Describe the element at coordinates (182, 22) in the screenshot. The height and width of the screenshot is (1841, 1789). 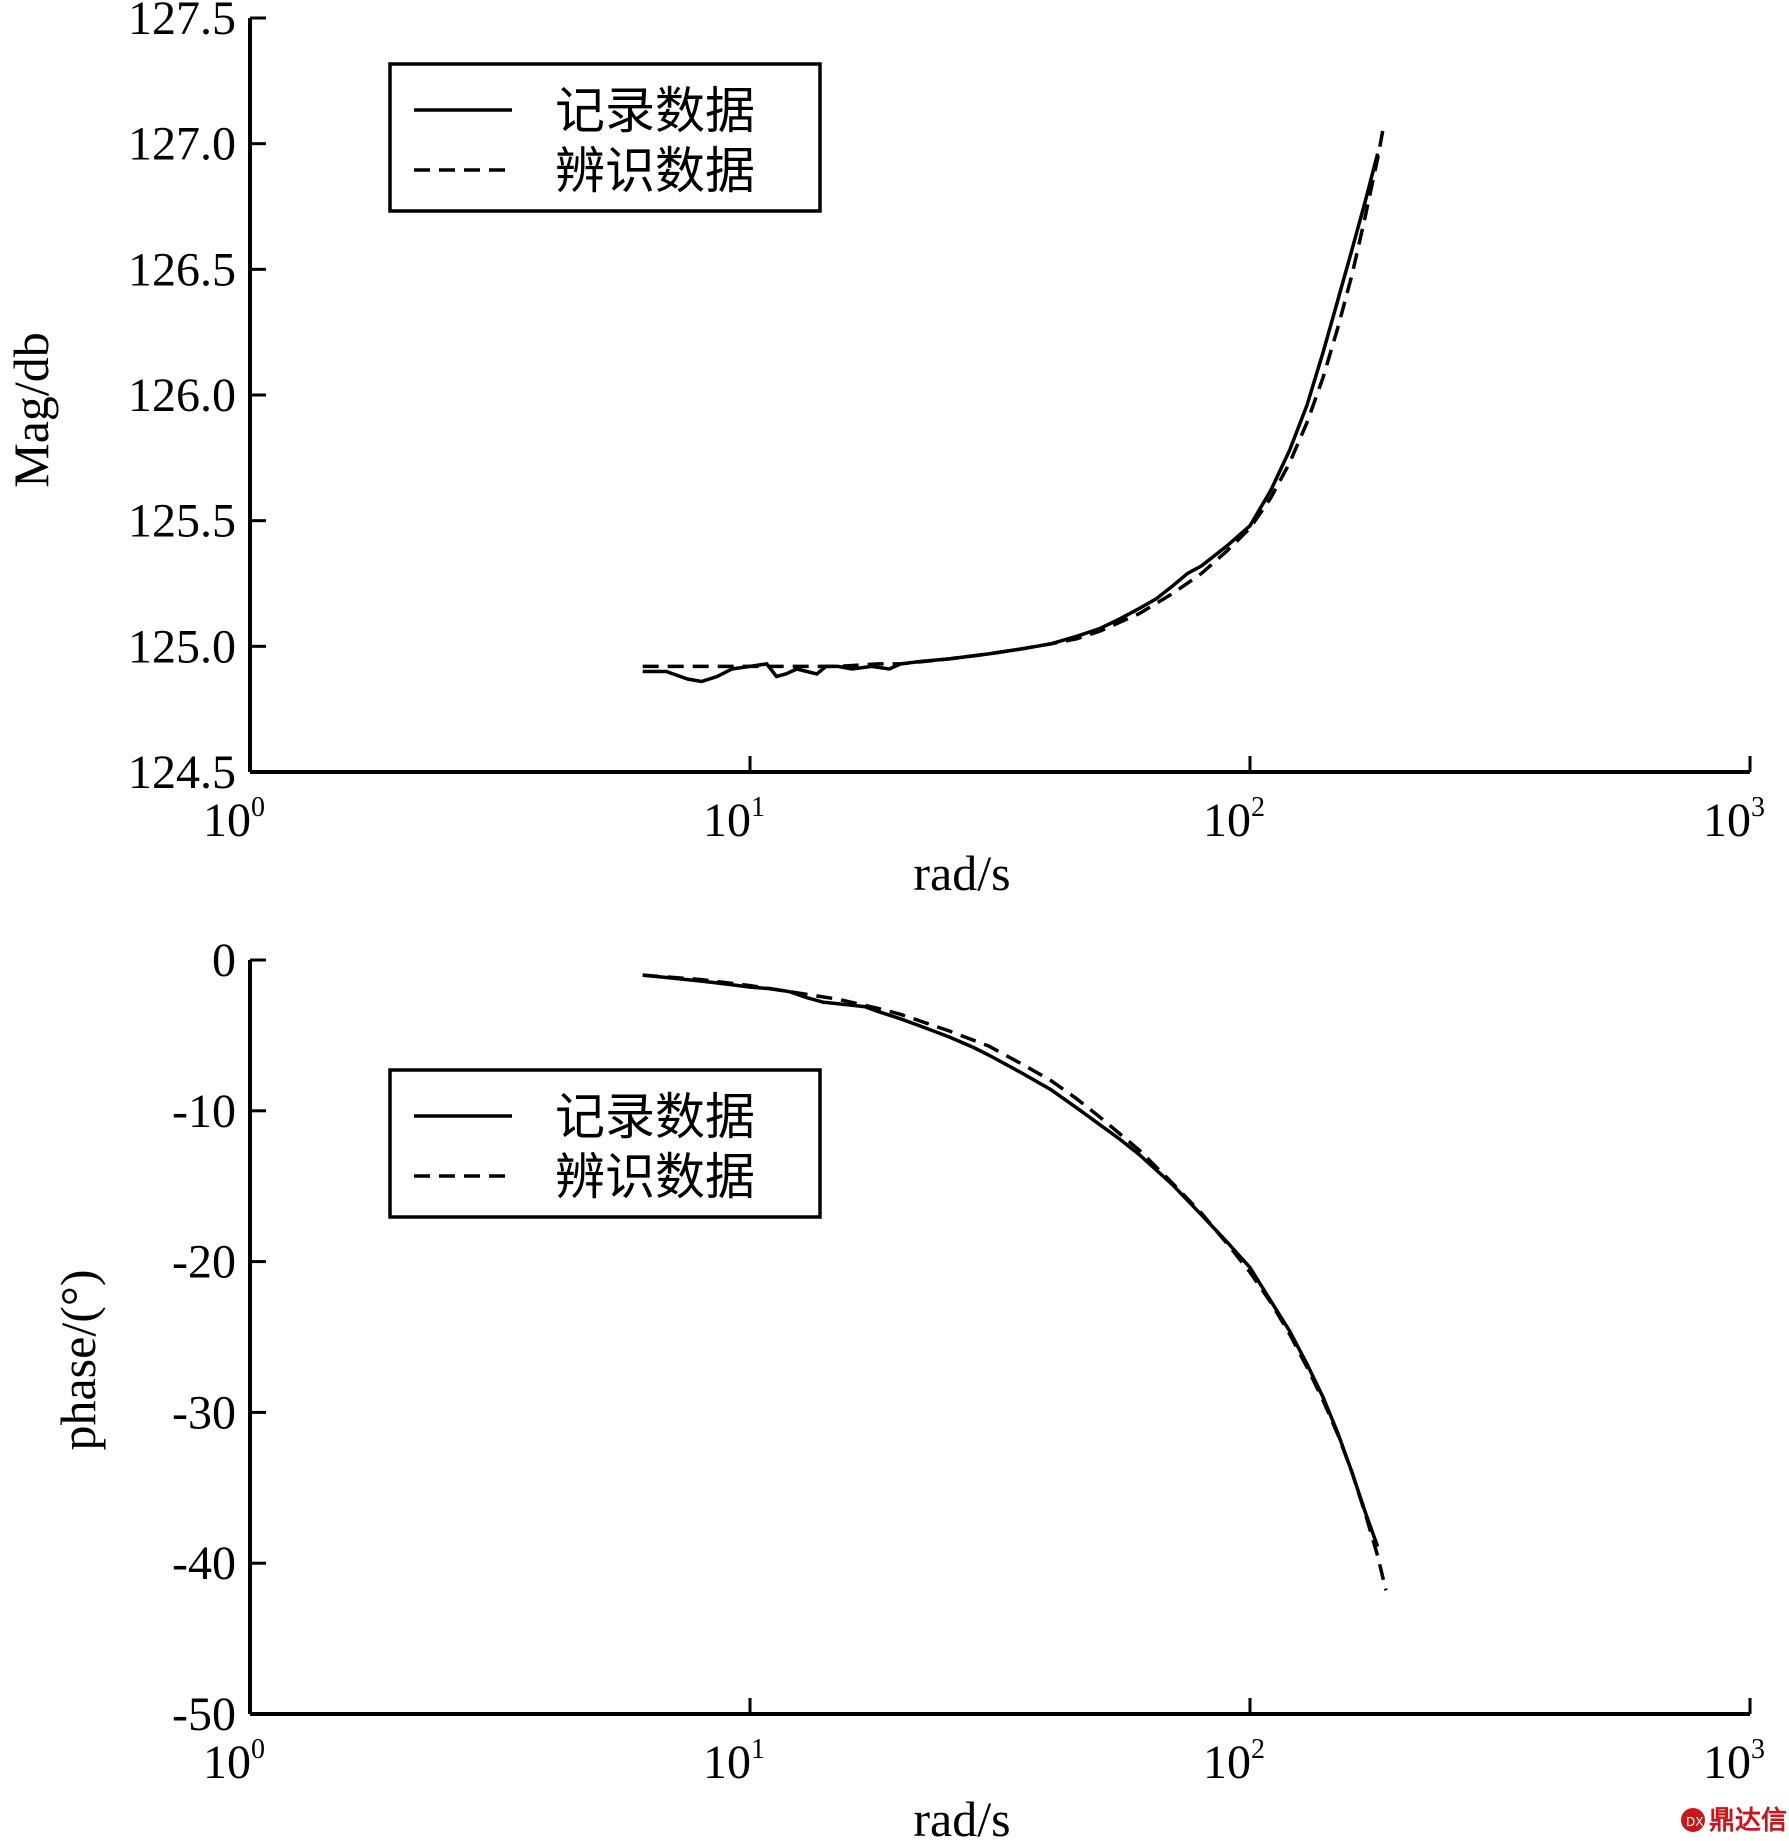
I see `y-tick-label: 127.5` at that location.